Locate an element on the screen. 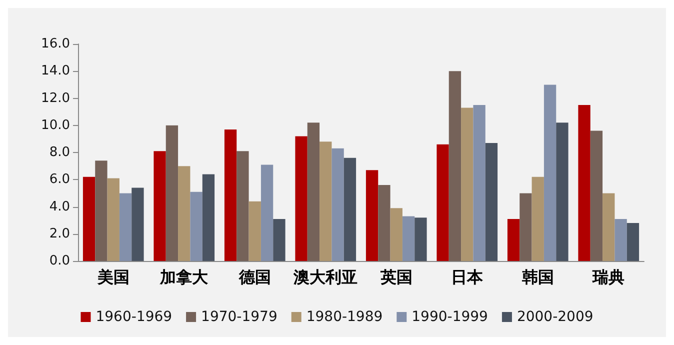  y-tick-label: 2.0 is located at coordinates (59, 234).